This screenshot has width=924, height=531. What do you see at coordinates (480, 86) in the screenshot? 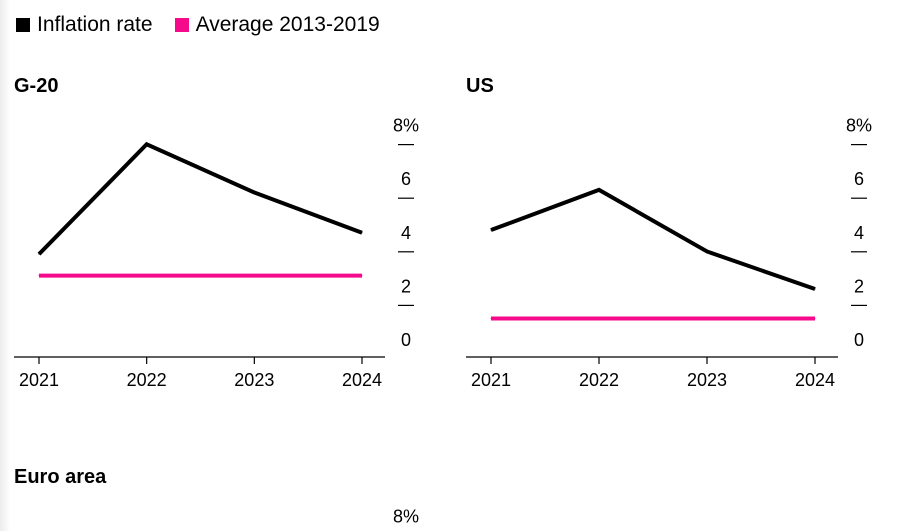
I see `chart-title-us: US` at bounding box center [480, 86].